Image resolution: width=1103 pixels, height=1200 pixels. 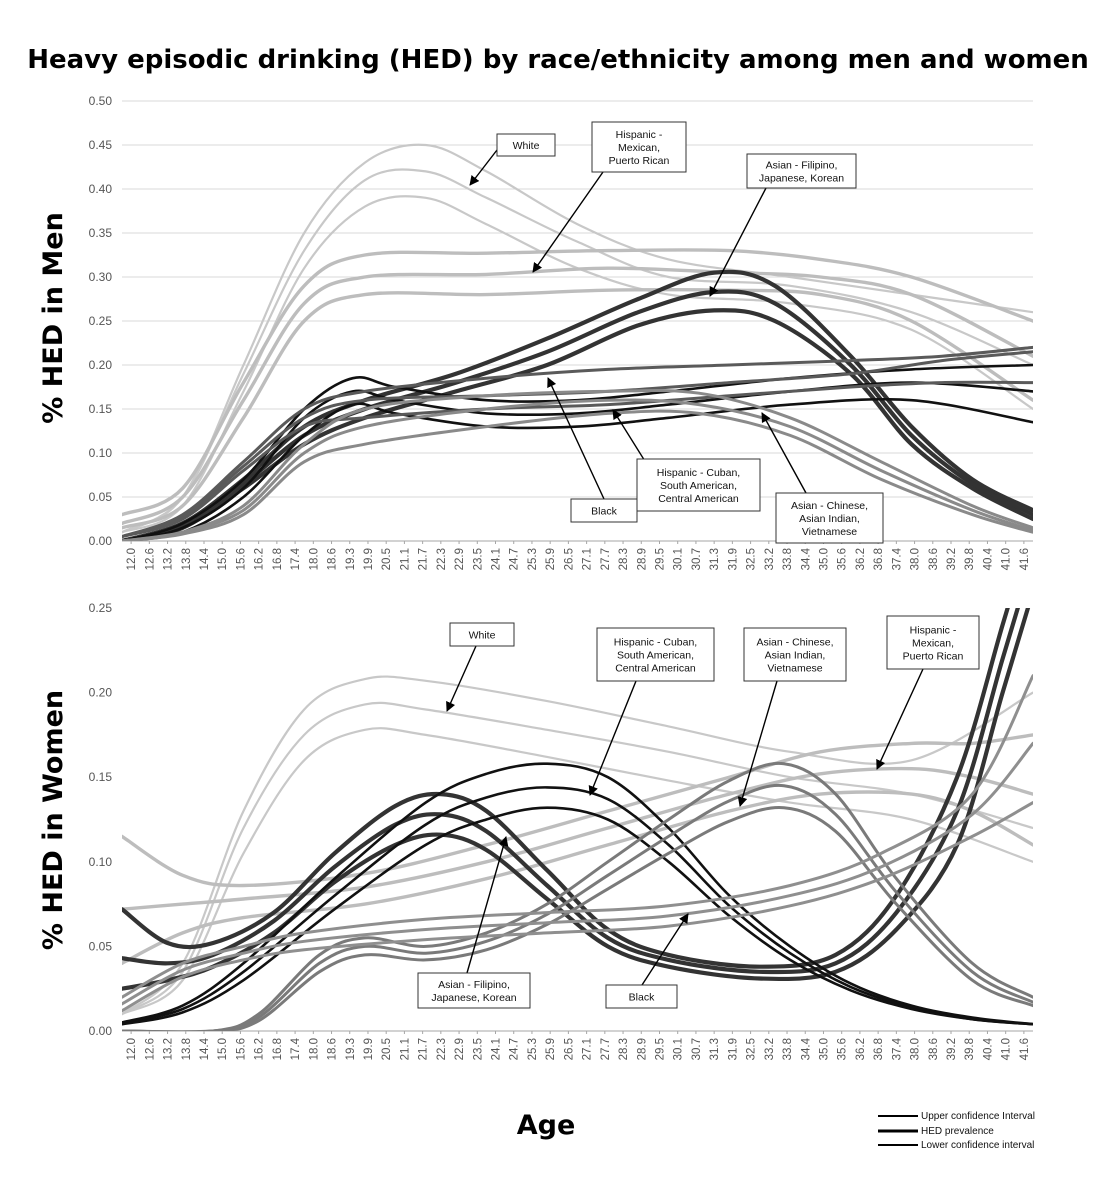 What do you see at coordinates (977, 1145) in the screenshot?
I see `legend-label: Lower confidence interval` at bounding box center [977, 1145].